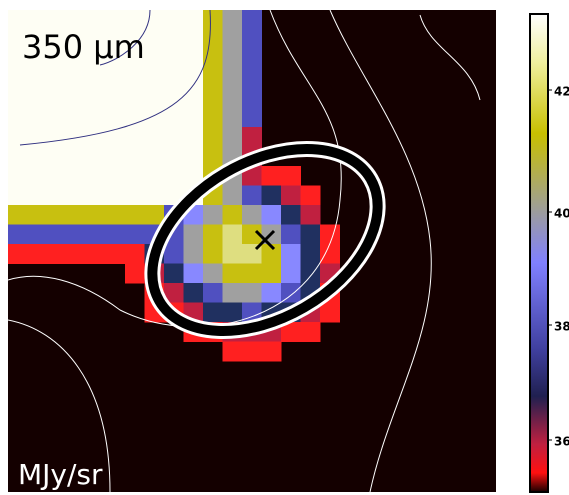  I want to click on tick-label: 420, so click(561, 92).